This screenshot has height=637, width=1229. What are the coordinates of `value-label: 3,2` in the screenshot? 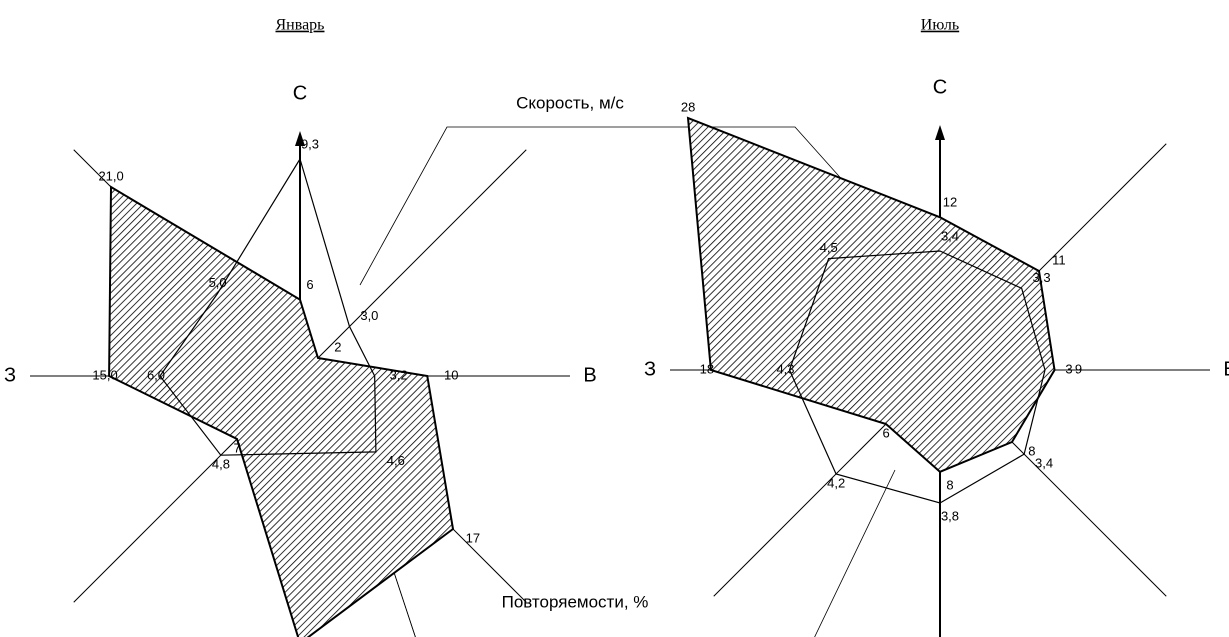 It's located at (399, 374).